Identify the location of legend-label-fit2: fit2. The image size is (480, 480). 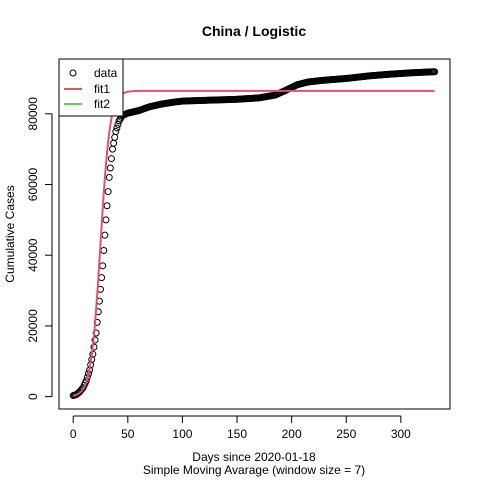
(102, 104).